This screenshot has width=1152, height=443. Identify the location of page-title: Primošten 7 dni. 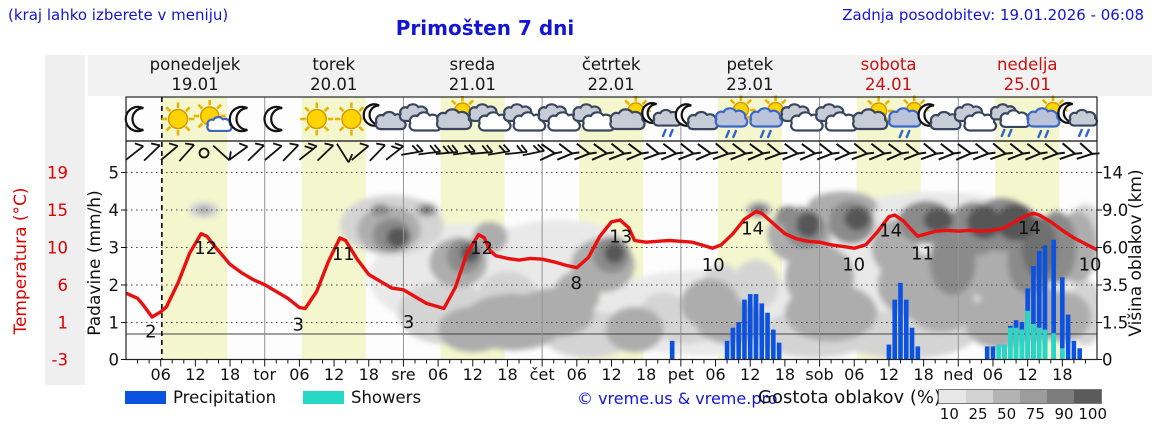
(485, 28).